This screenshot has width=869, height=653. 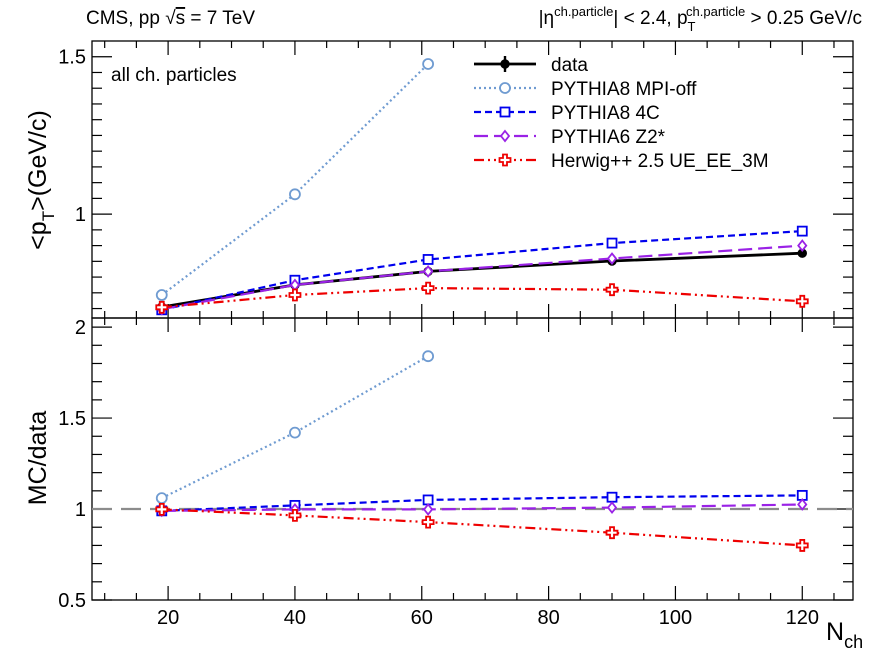 I want to click on header-left-prefix: CMS, pp, so click(x=125, y=18).